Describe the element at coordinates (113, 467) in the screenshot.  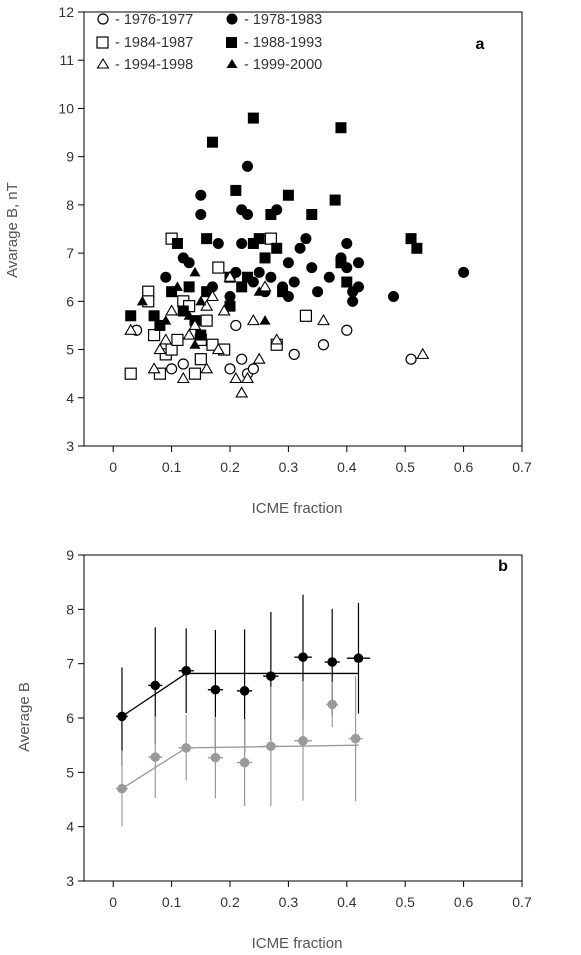
I see `panel-a-x-tick-label: 0` at that location.